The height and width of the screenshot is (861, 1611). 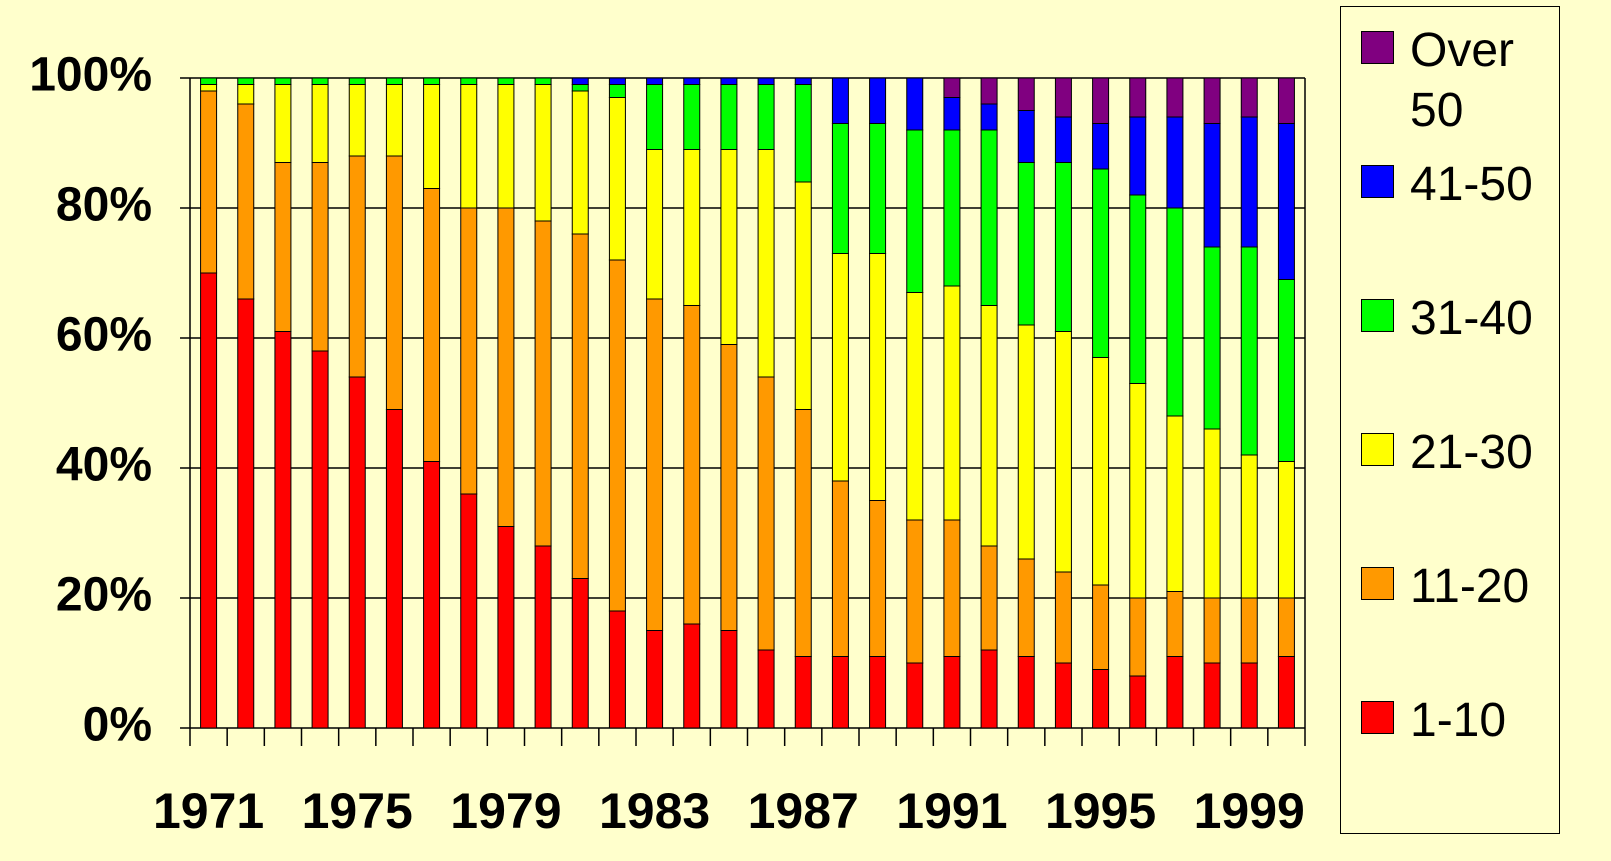 What do you see at coordinates (90, 75) in the screenshot?
I see `y-tick-label: 100%` at bounding box center [90, 75].